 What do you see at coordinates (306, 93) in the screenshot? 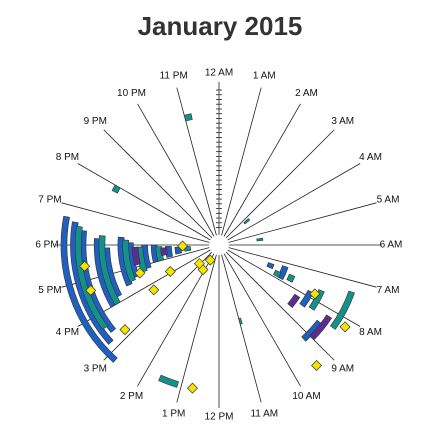
I see `hour-label: 2 AM` at bounding box center [306, 93].